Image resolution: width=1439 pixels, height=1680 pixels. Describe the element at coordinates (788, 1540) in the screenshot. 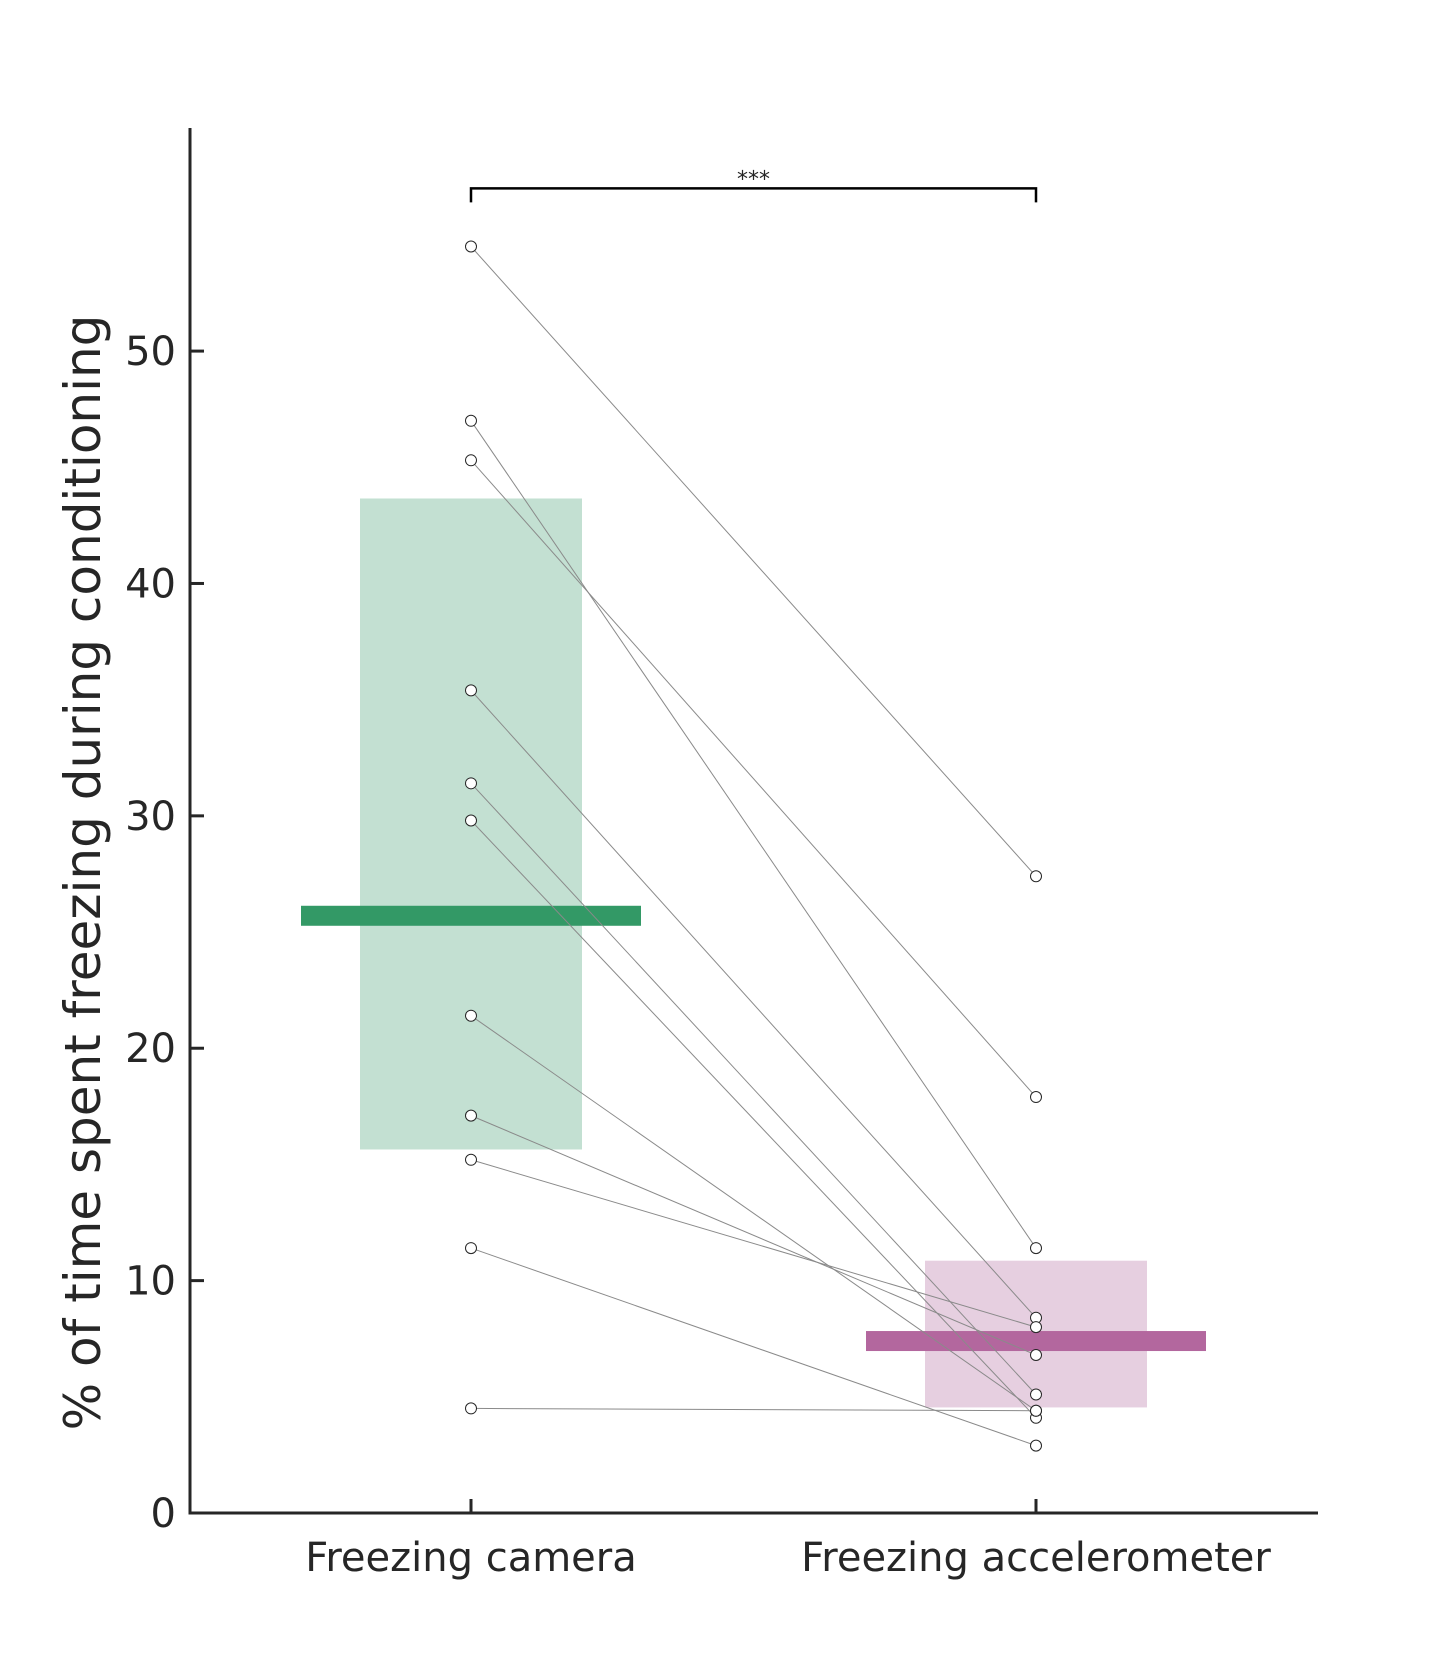

I see `x-ticks: Freezing camera Freezing accelerometer` at that location.